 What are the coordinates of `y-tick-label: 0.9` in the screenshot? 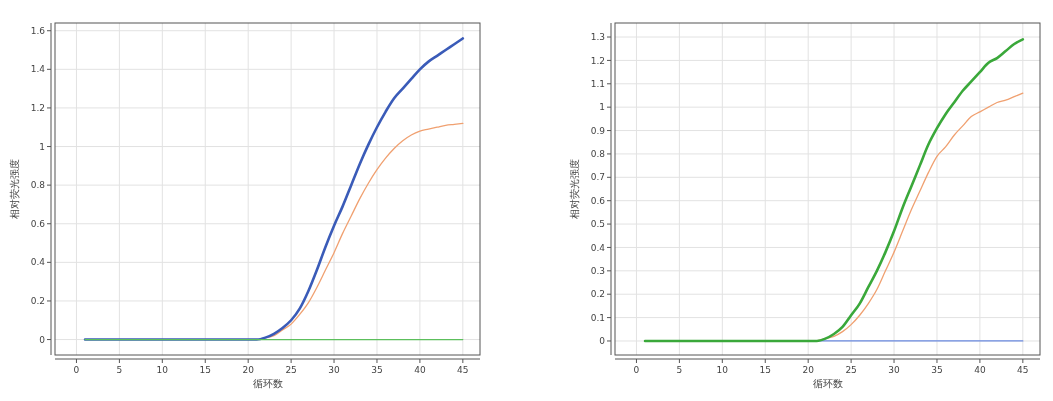 It's located at (598, 130).